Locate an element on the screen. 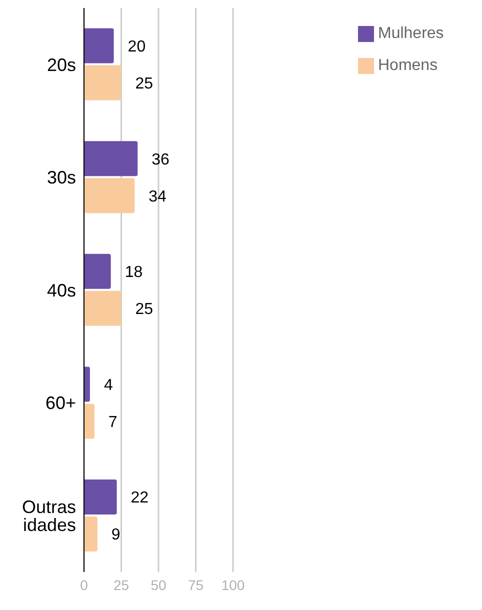  data-label: 7 is located at coordinates (113, 422).